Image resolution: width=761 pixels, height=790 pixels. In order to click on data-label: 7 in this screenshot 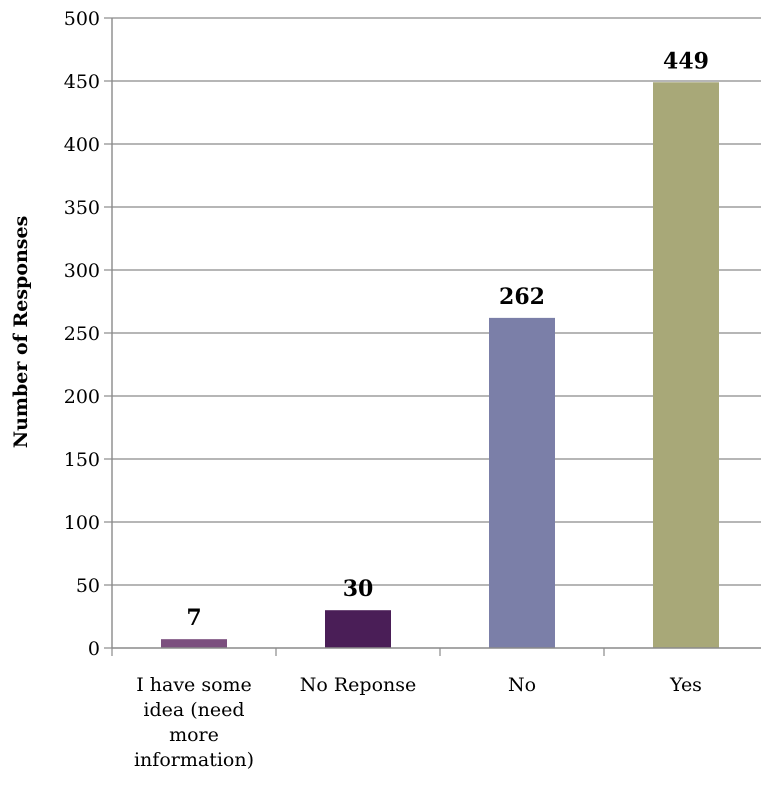, I will do `click(193, 618)`.